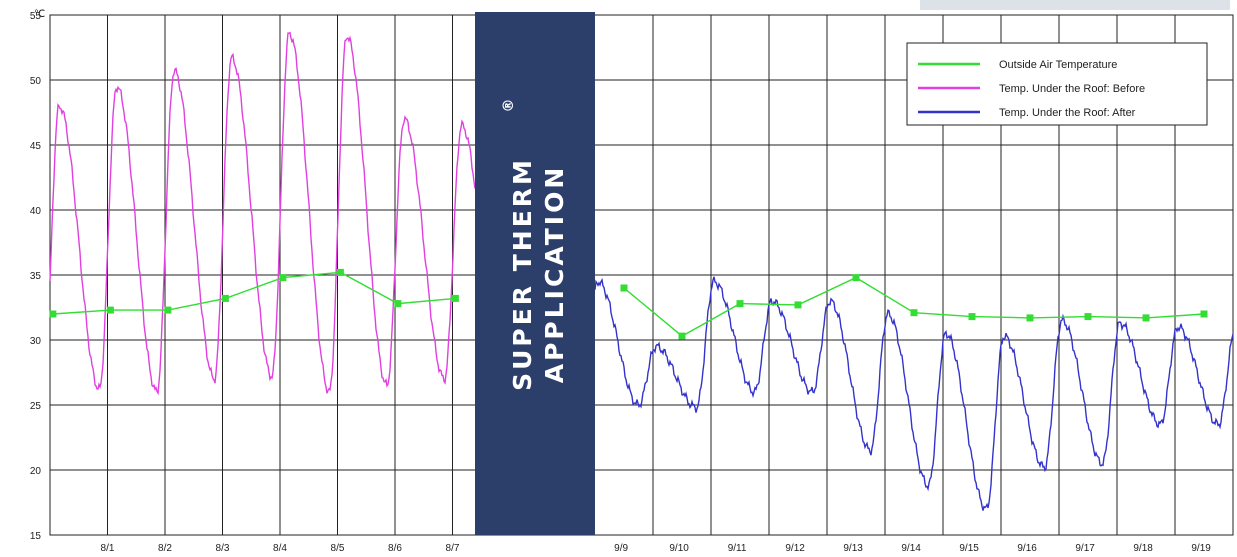  I want to click on y-tick-label: 55, so click(36, 16).